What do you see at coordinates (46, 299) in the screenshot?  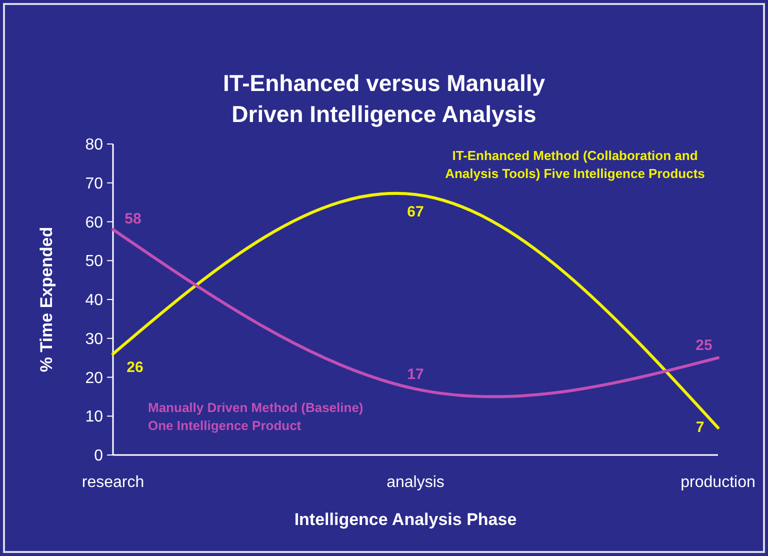 I see `y-axis-title: % Time Expended` at bounding box center [46, 299].